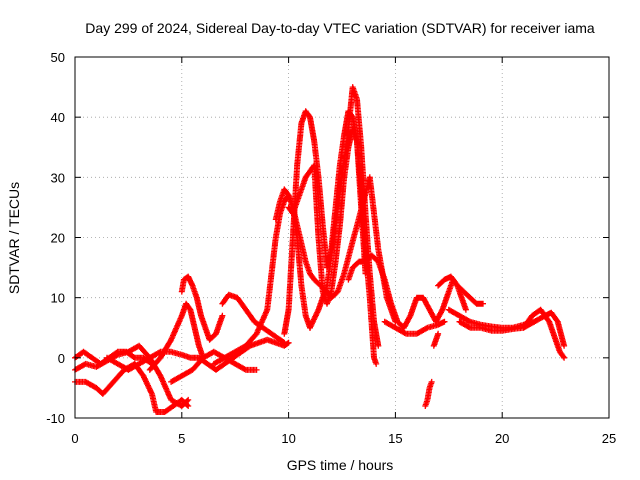 The image size is (640, 480). What do you see at coordinates (55, 418) in the screenshot?
I see `y-tick-label: -10` at bounding box center [55, 418].